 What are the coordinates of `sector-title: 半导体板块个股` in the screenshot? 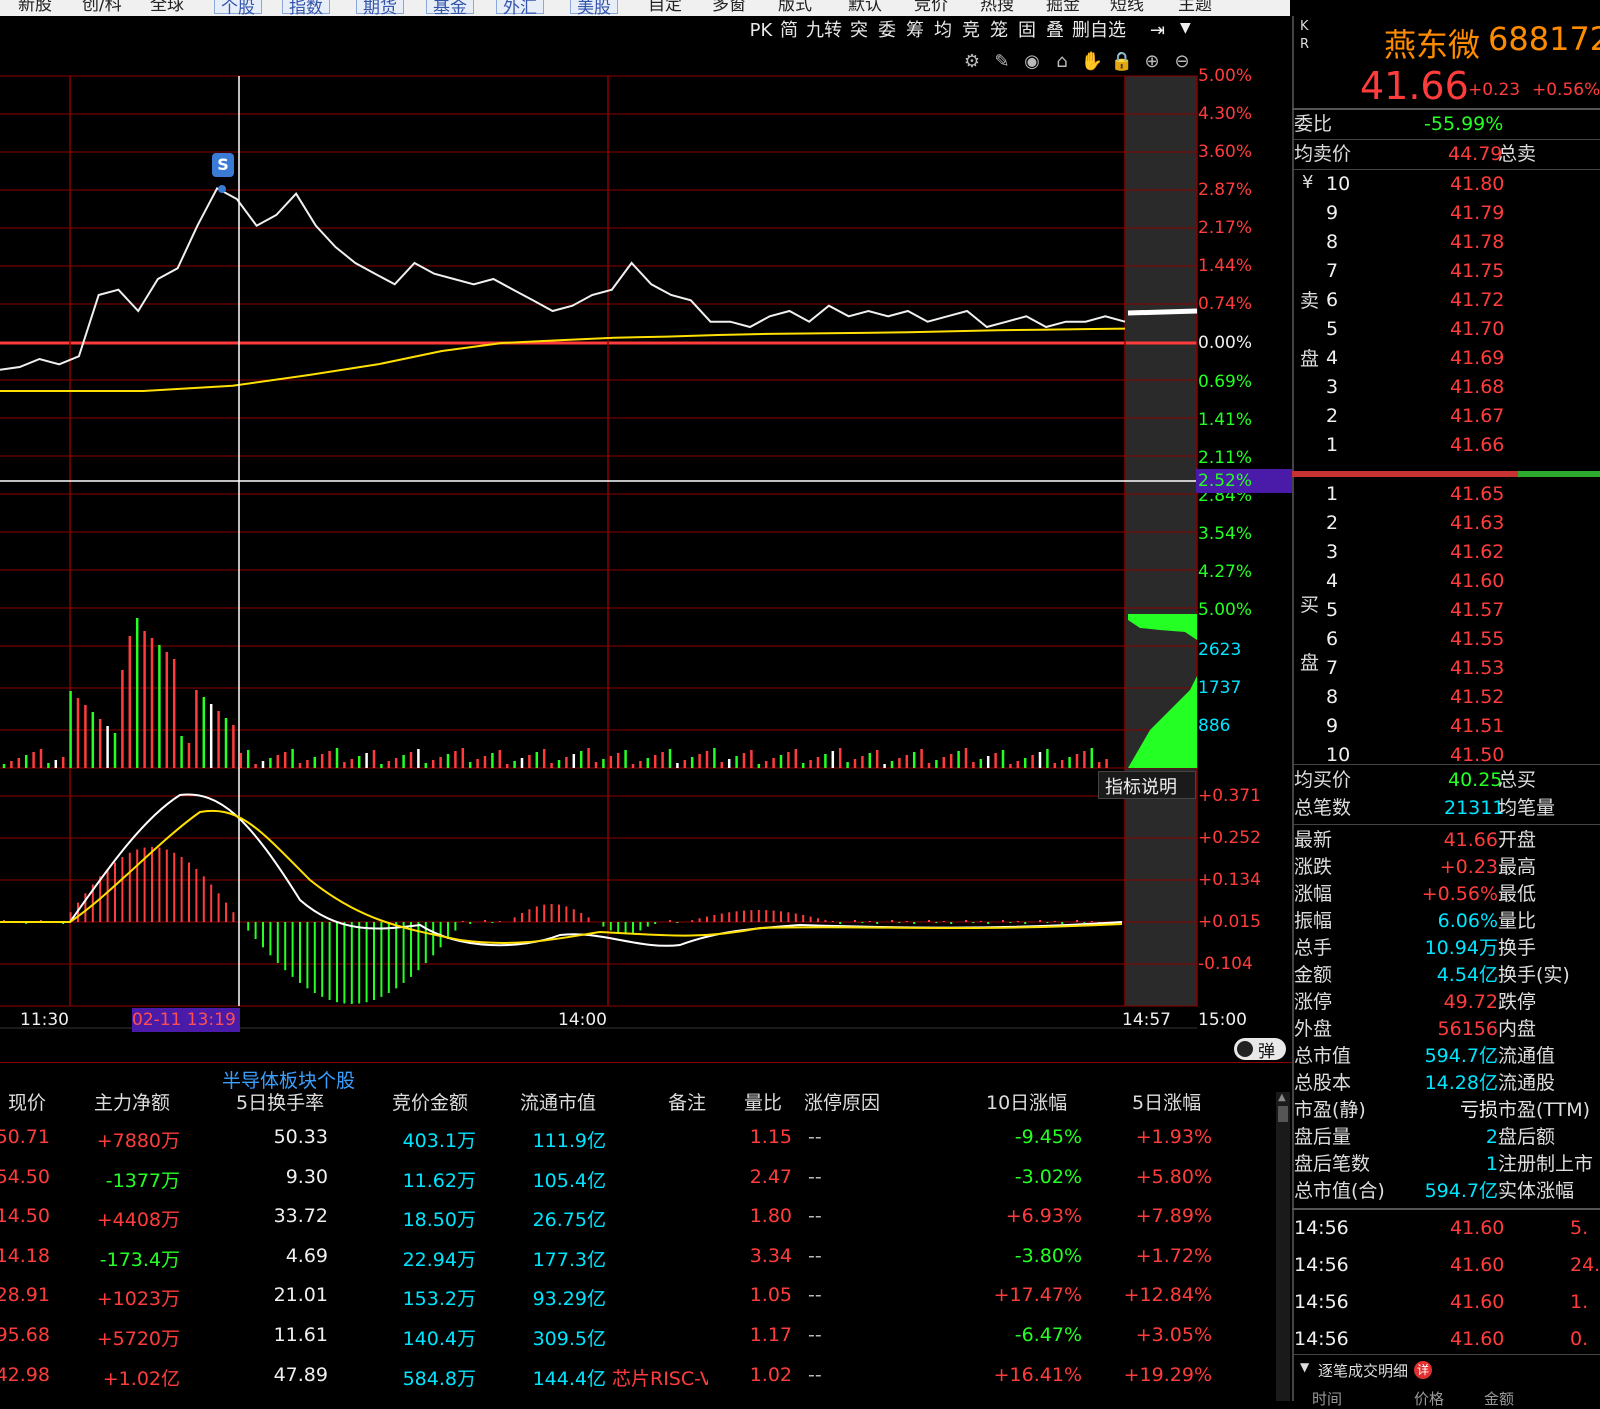 It's located at (289, 1081).